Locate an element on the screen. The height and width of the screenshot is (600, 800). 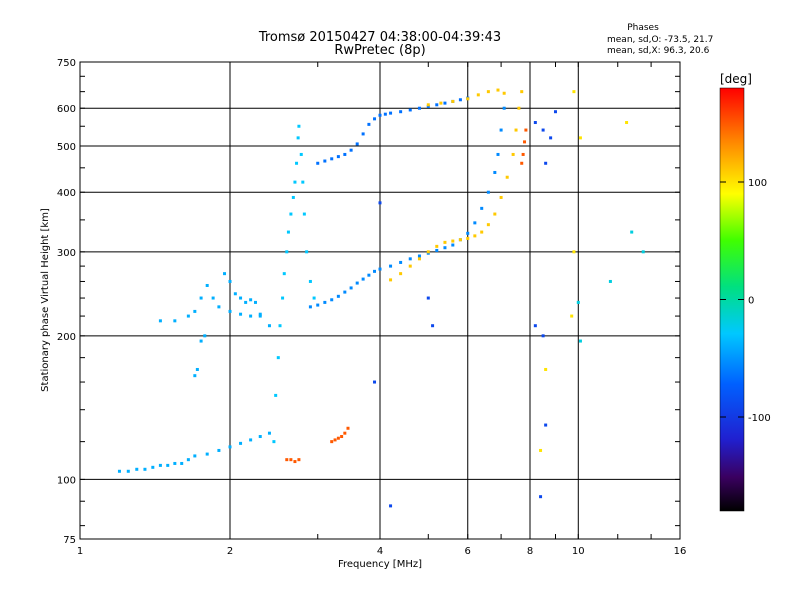
colorbar-tick-label: 0 is located at coordinates (751, 301).